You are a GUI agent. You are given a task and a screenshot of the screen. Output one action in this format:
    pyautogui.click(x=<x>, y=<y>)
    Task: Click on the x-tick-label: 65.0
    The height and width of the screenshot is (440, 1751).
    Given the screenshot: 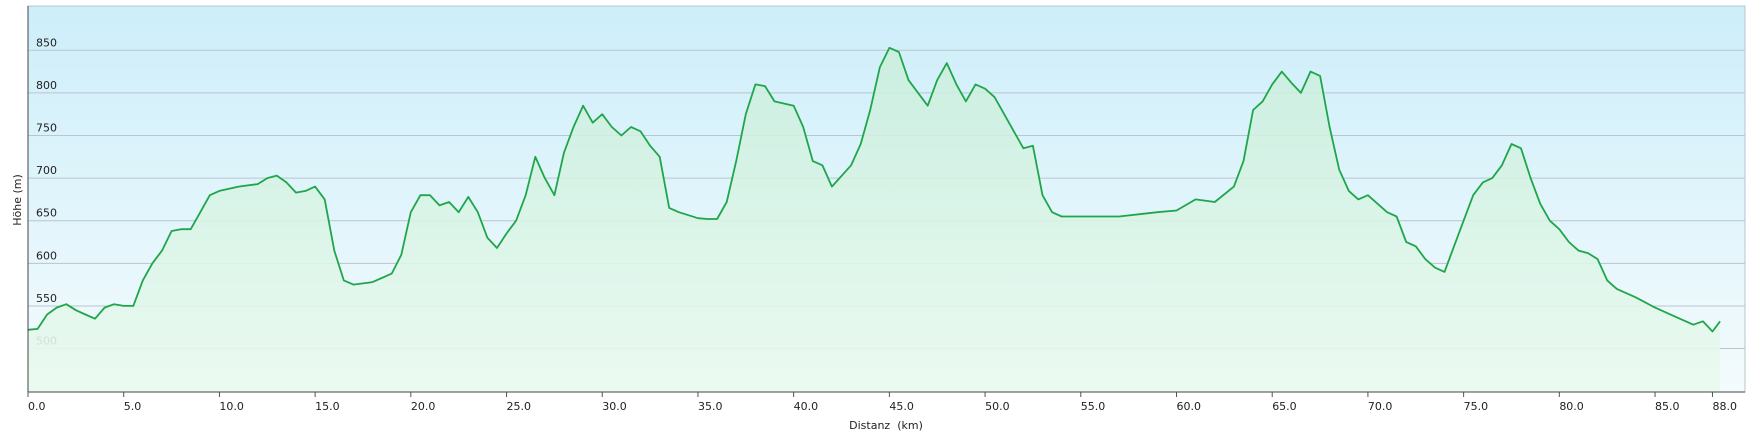 What is the action you would take?
    pyautogui.click(x=1284, y=406)
    